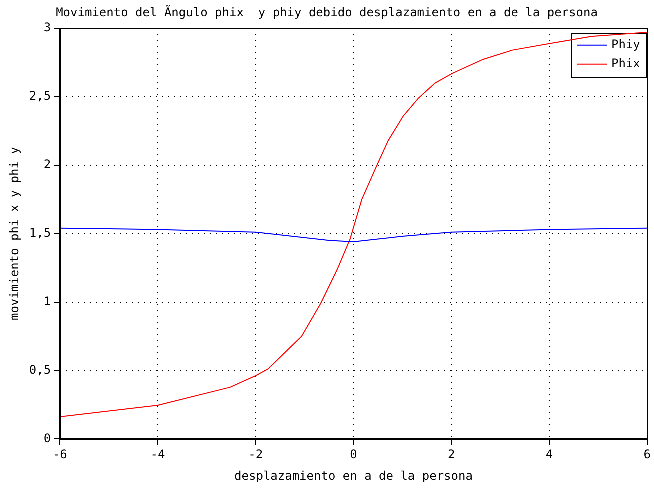  Describe the element at coordinates (354, 455) in the screenshot. I see `x-tick-label: 0` at that location.